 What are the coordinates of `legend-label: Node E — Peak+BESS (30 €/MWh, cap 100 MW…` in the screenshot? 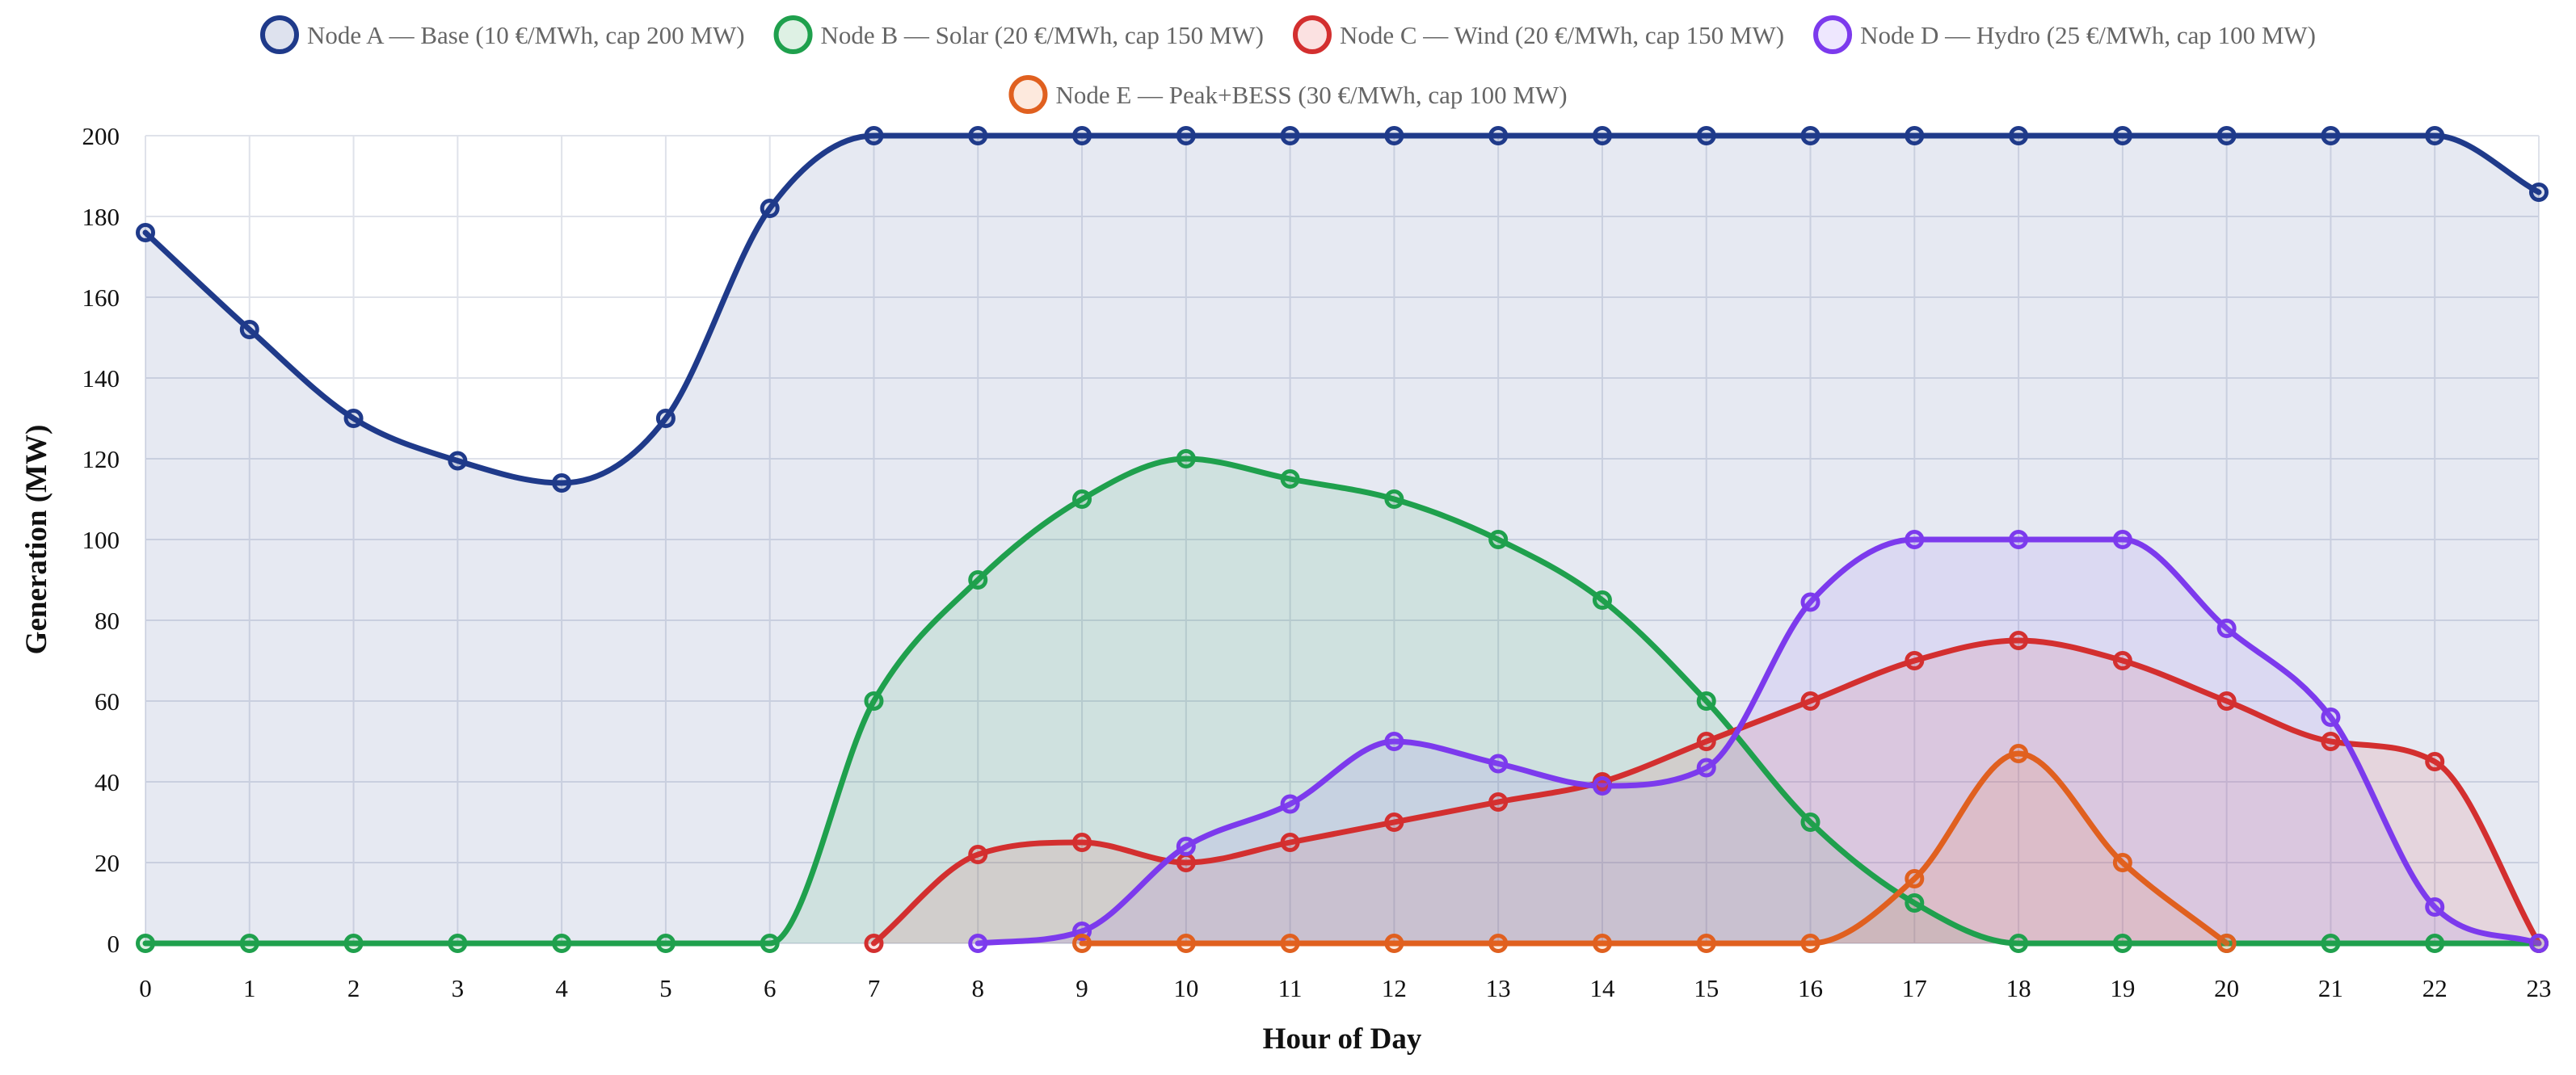 It's located at (1311, 95).